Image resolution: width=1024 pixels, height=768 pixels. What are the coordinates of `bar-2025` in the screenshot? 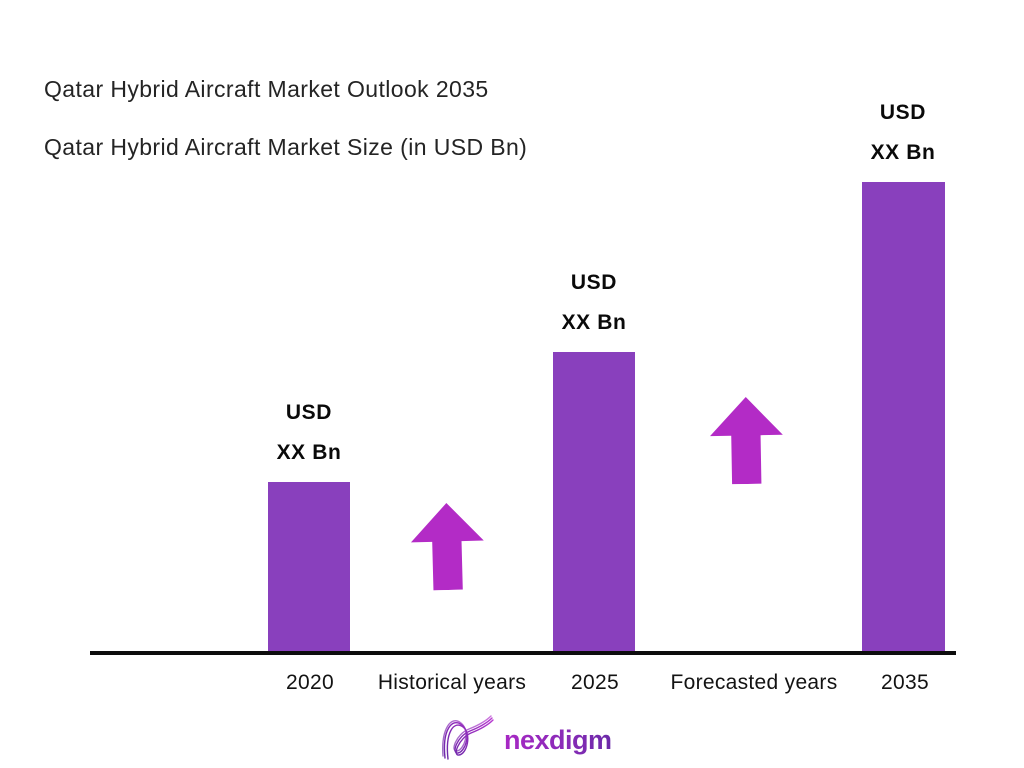 It's located at (594, 502).